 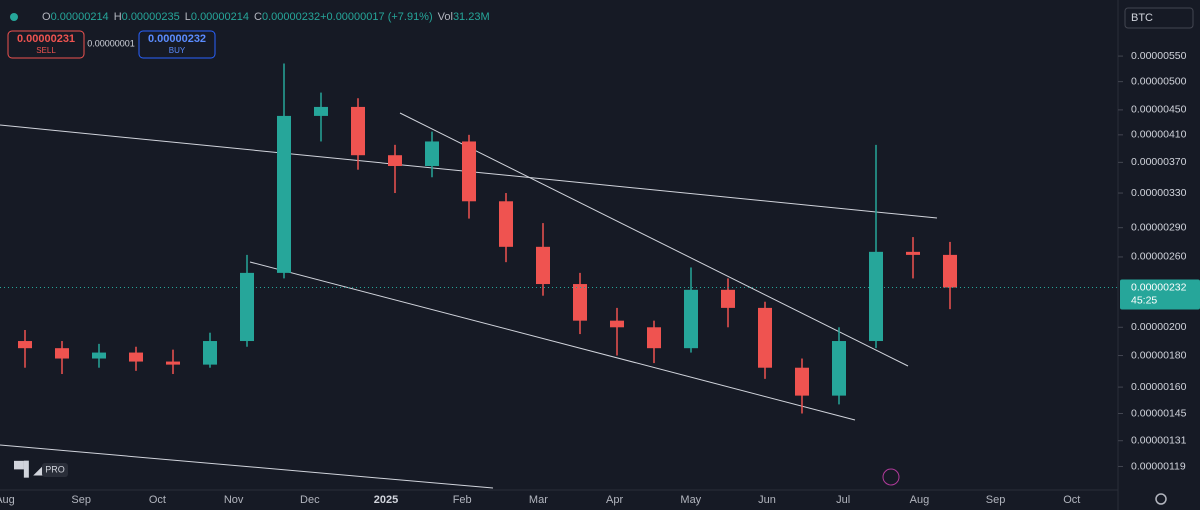 What do you see at coordinates (46, 39) in the screenshot?
I see `sell-price: 0.00000231` at bounding box center [46, 39].